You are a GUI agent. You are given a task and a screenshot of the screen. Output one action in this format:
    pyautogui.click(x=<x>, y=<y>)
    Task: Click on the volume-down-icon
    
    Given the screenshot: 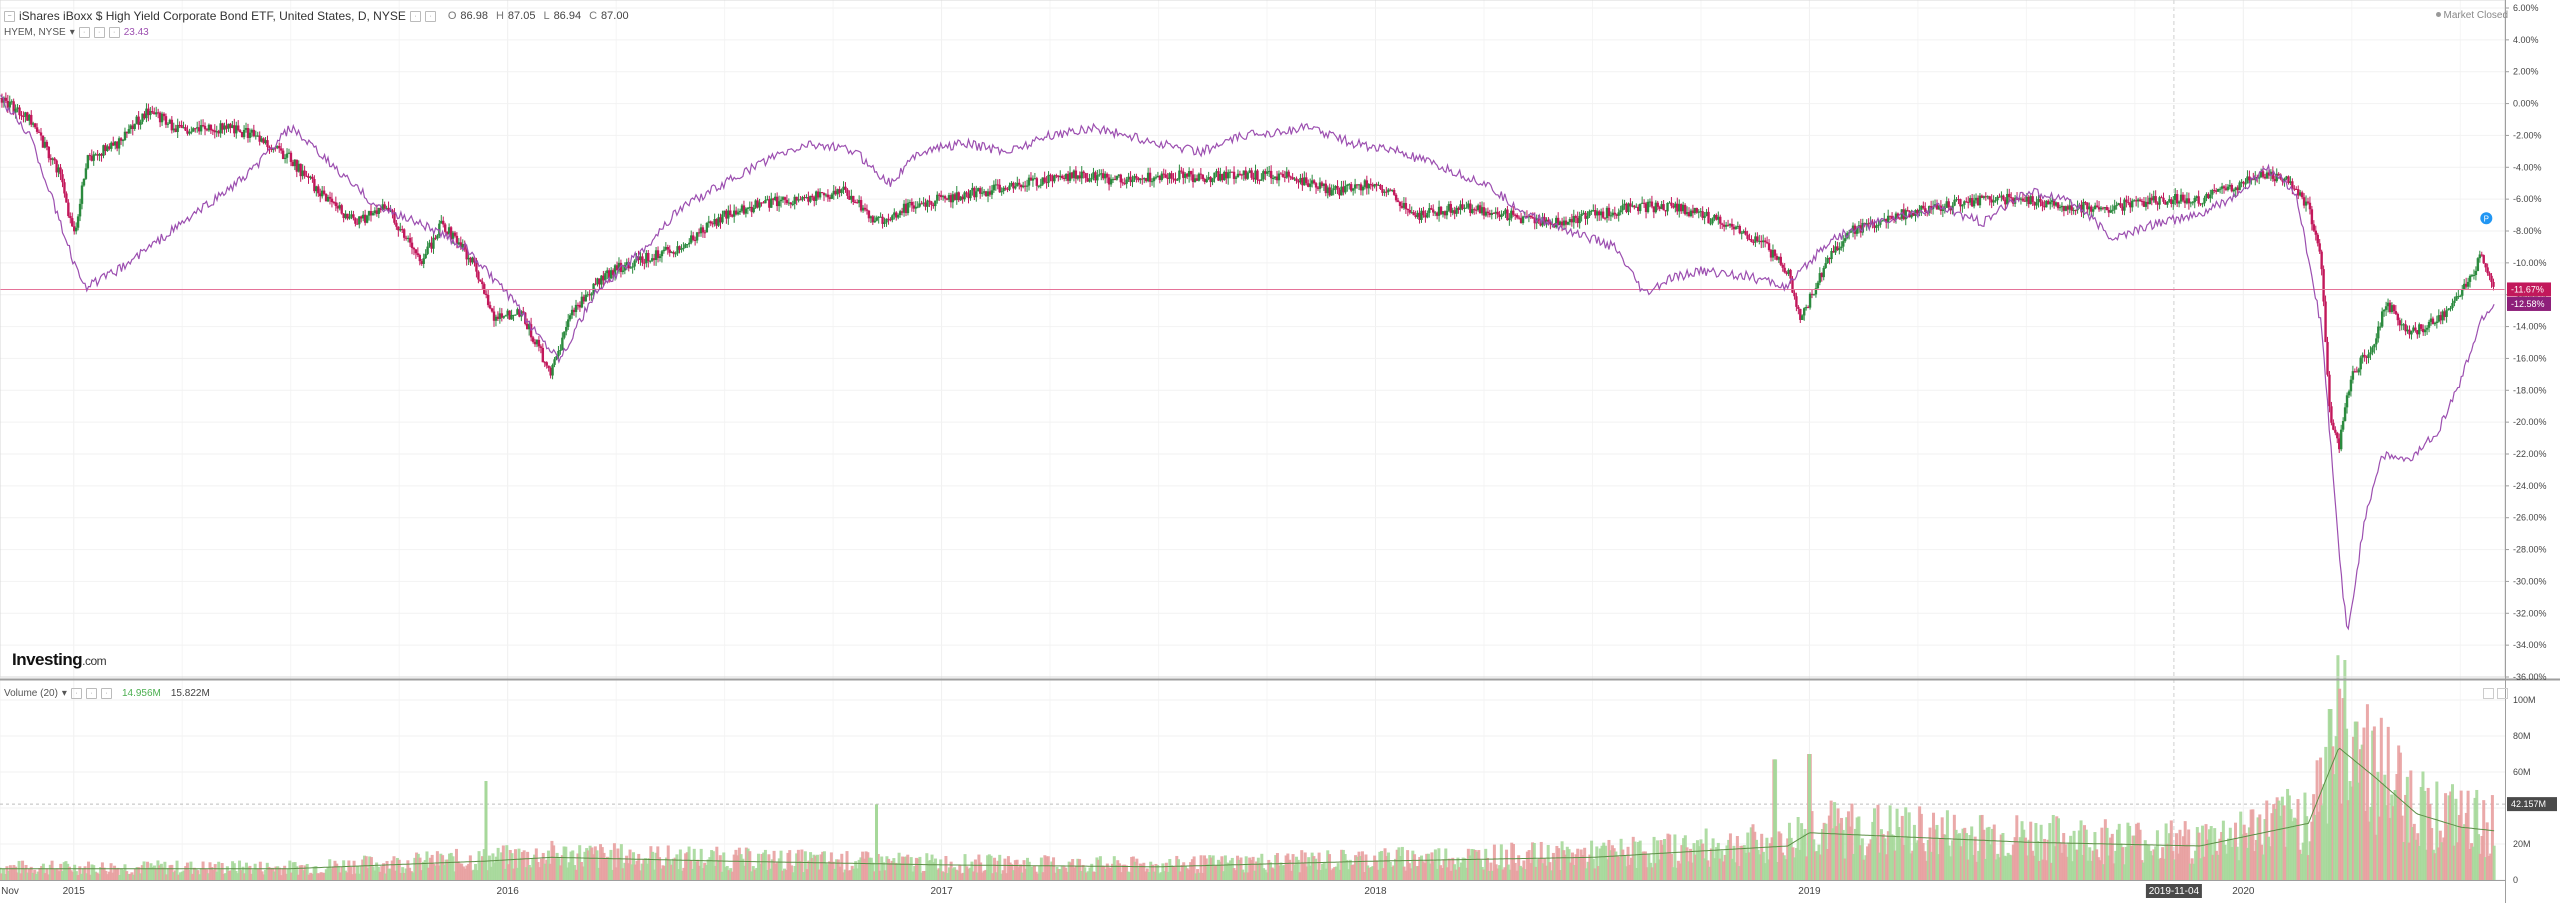 What is the action you would take?
    pyautogui.click(x=2502, y=693)
    